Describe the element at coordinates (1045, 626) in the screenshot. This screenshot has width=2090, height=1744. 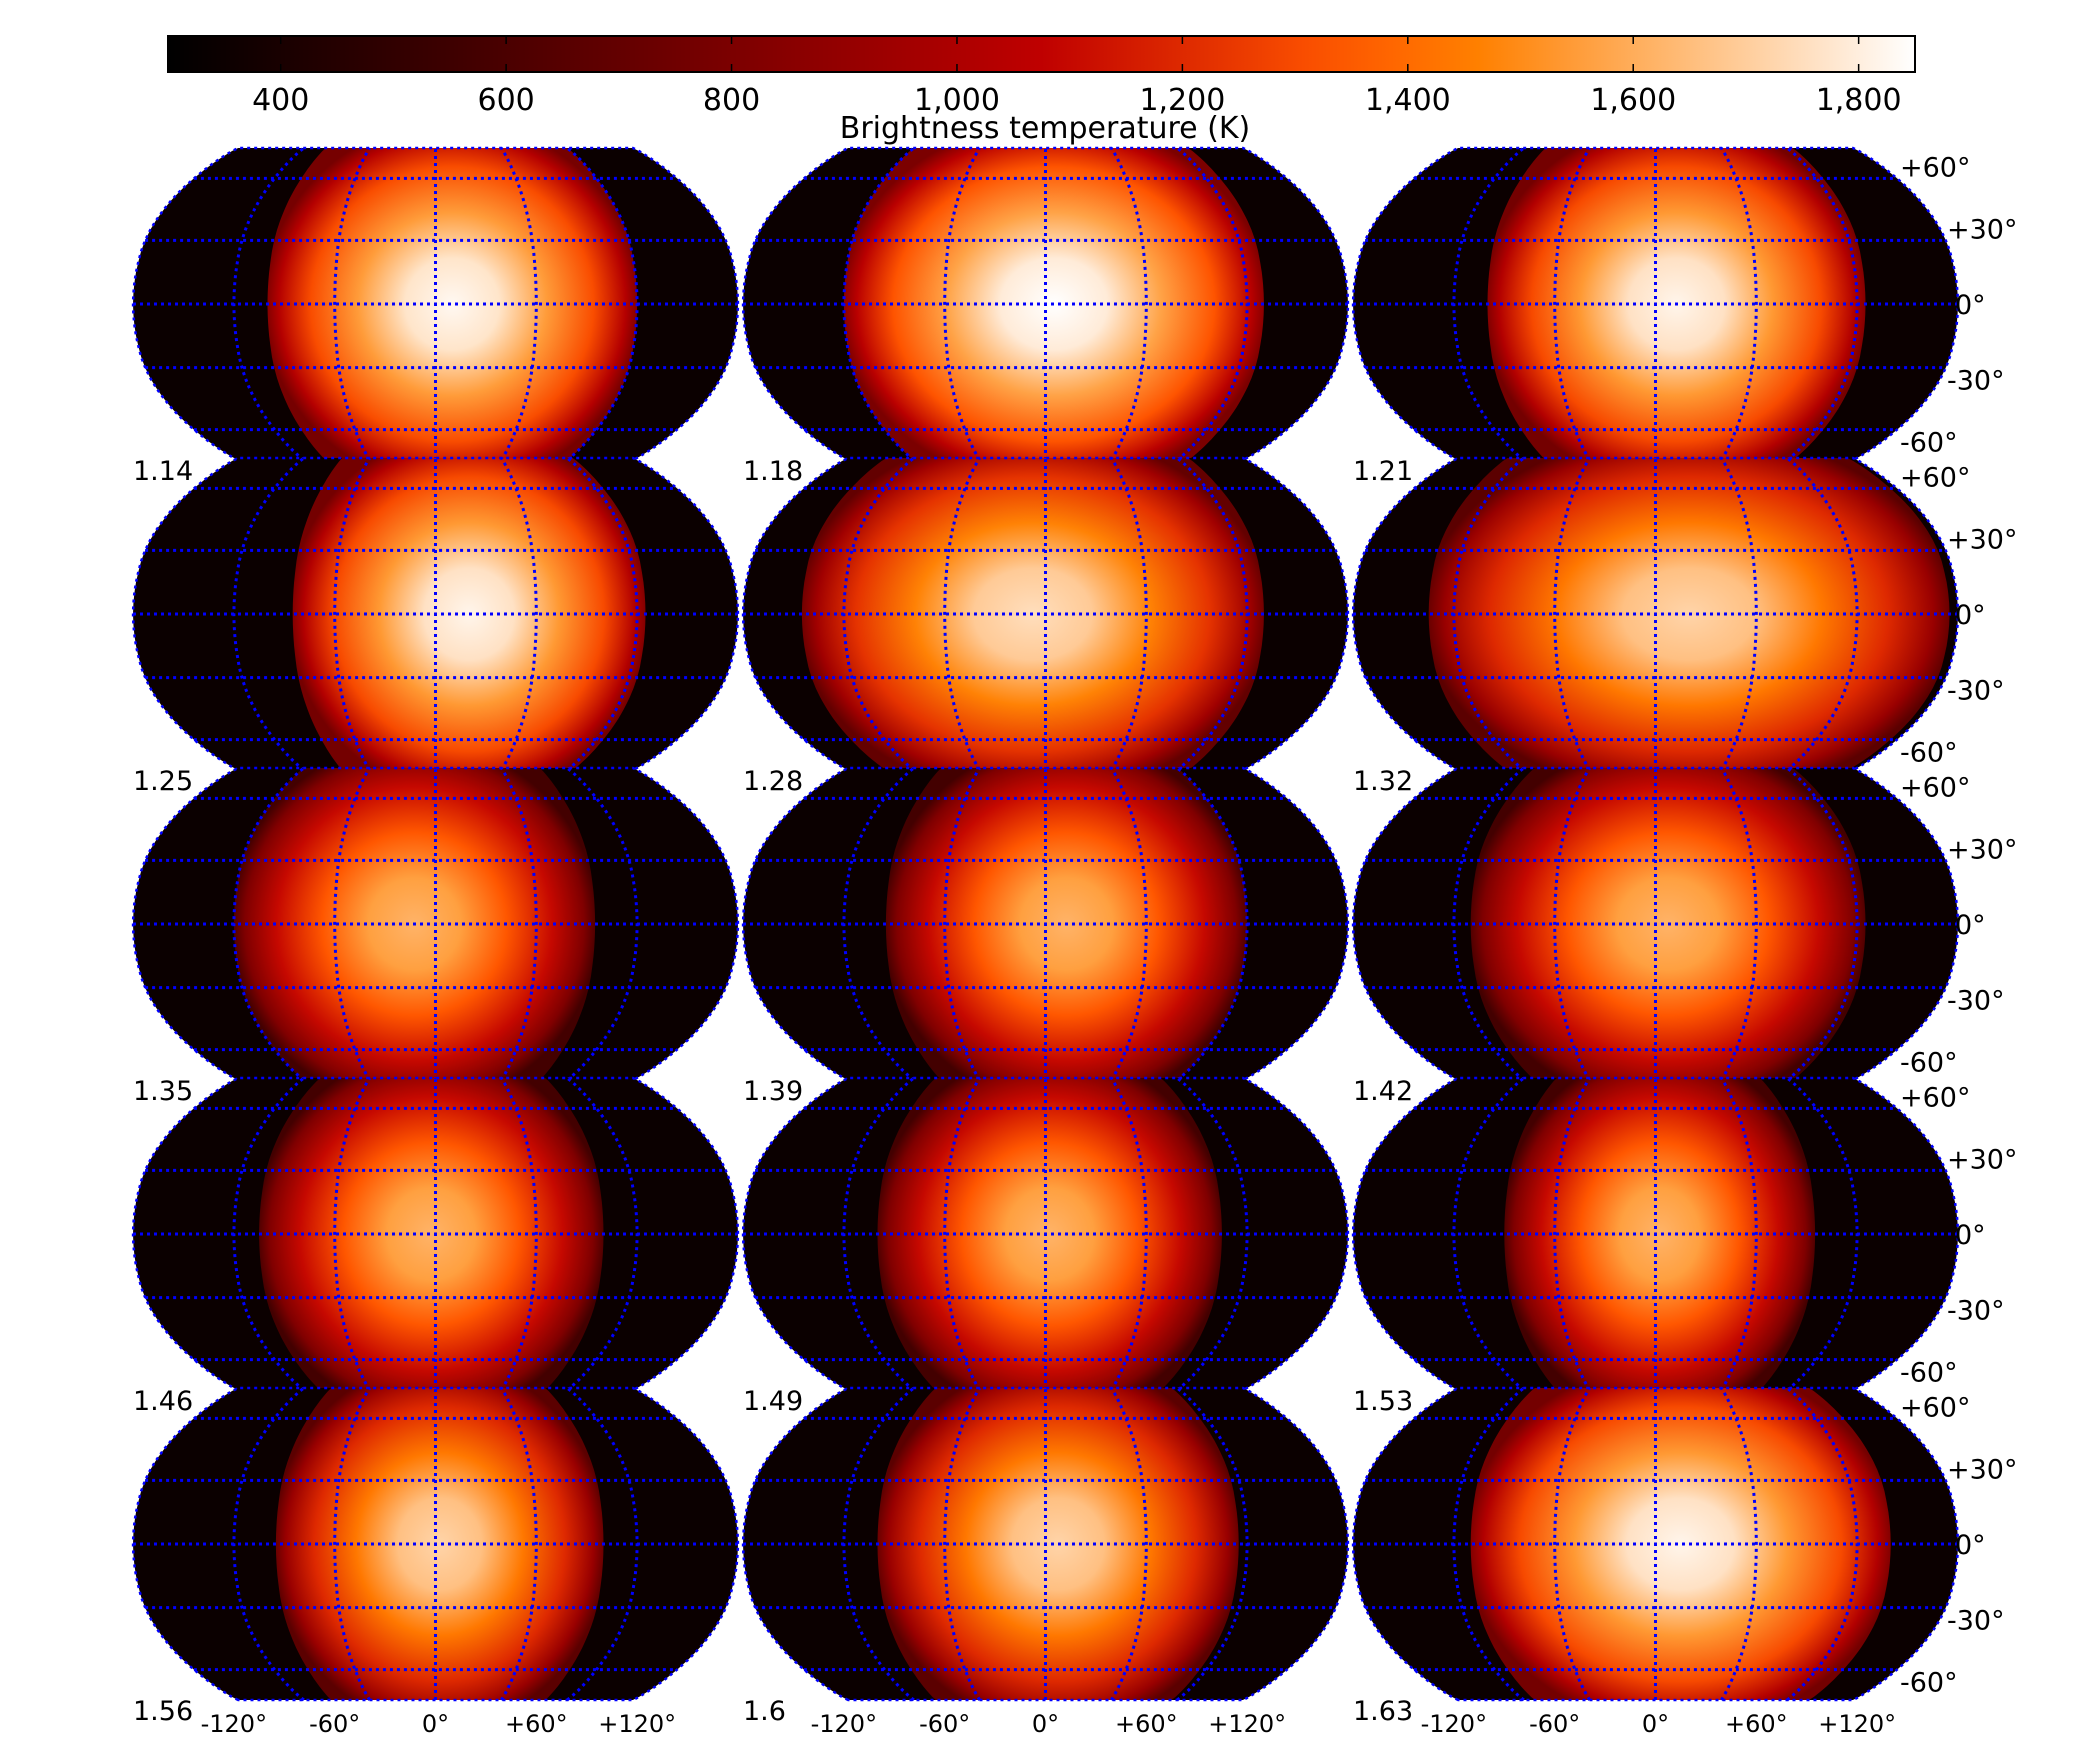
I see `map-panel: 1.28` at that location.